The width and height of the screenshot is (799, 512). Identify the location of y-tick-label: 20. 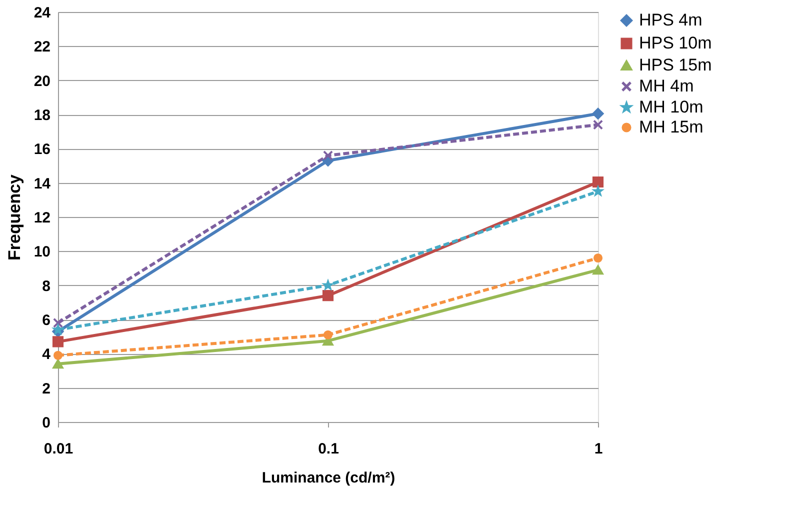
(42, 81).